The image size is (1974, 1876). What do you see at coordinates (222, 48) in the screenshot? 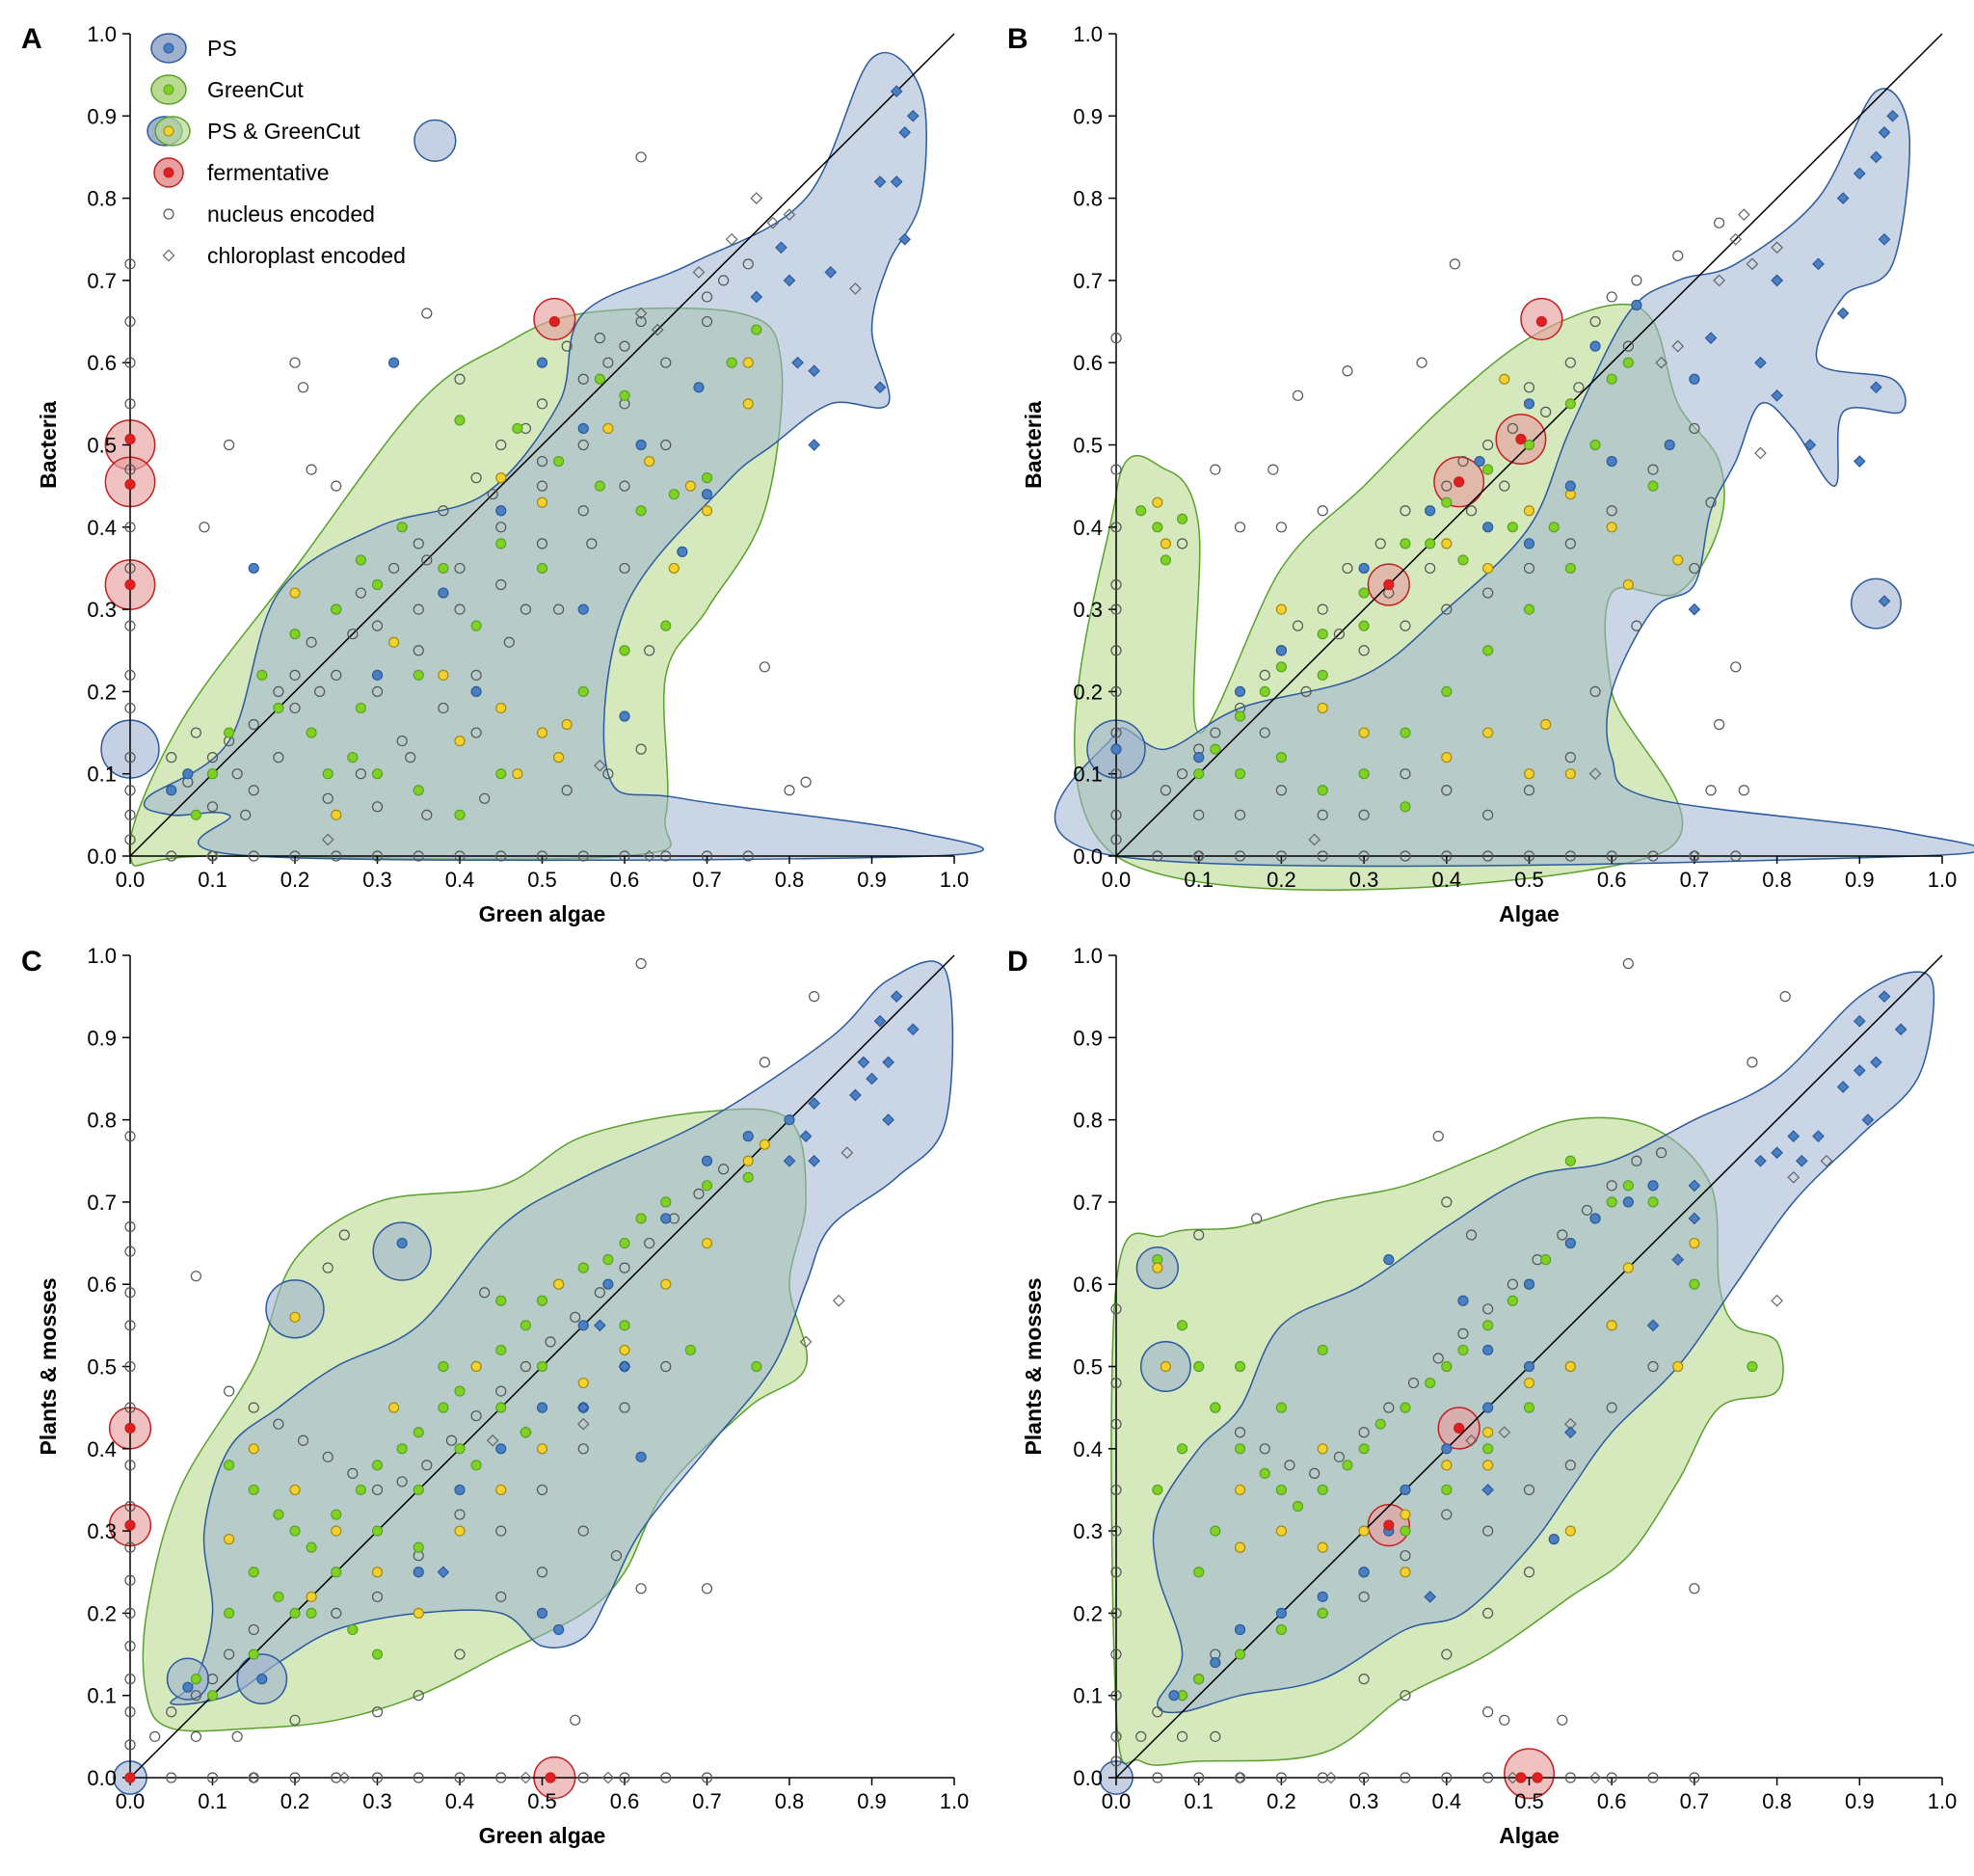
I see `legend-label-ps: PS` at bounding box center [222, 48].